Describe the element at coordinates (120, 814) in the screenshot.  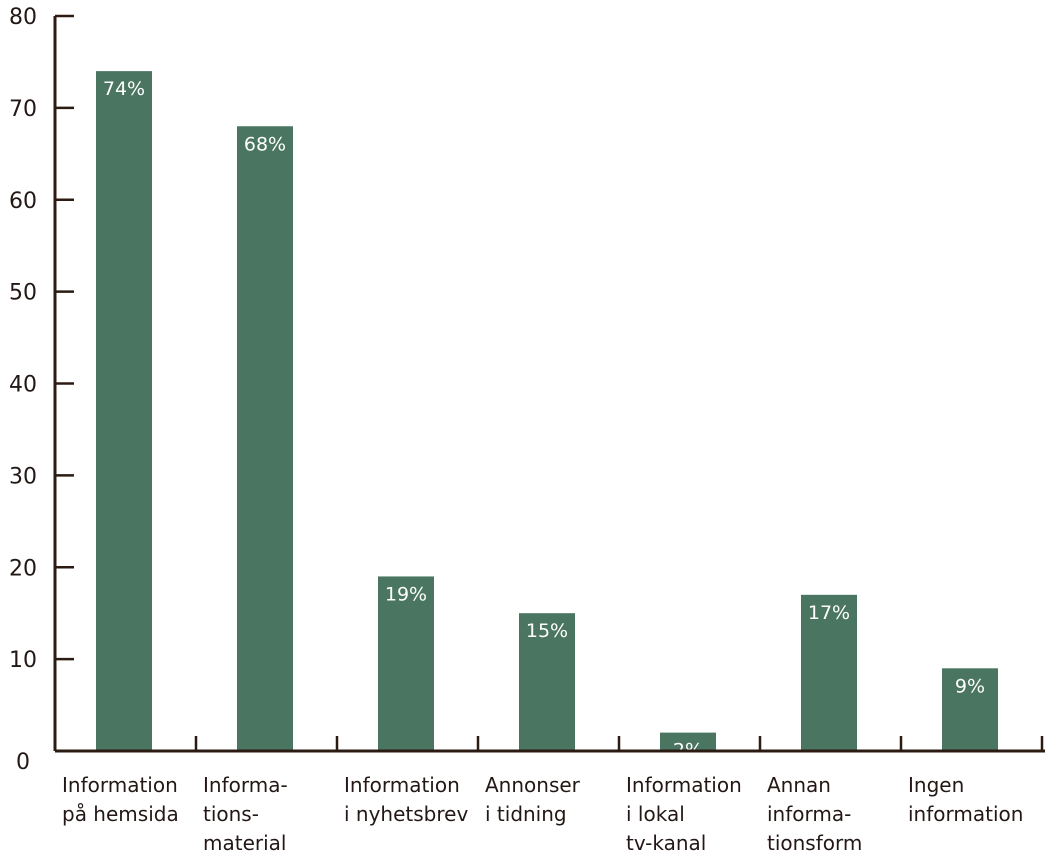
I see `x-tick-label-line: på hemsida` at that location.